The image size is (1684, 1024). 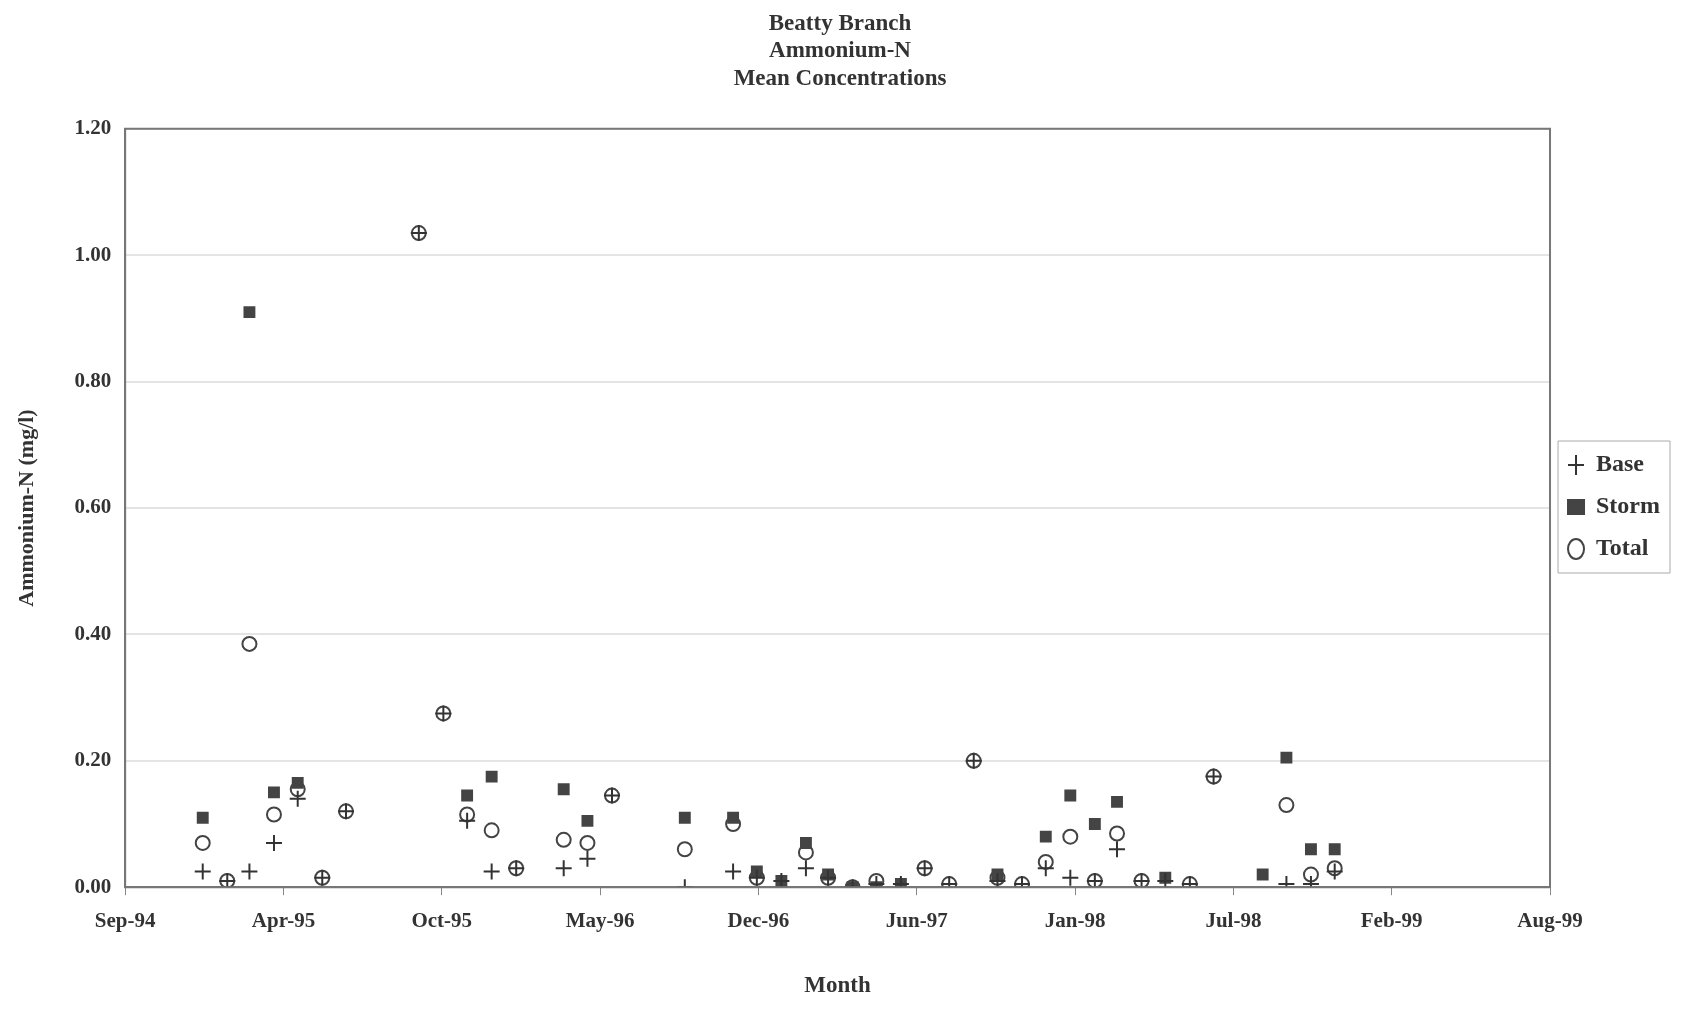 I want to click on x-tick-label: Jun-97, so click(x=916, y=920).